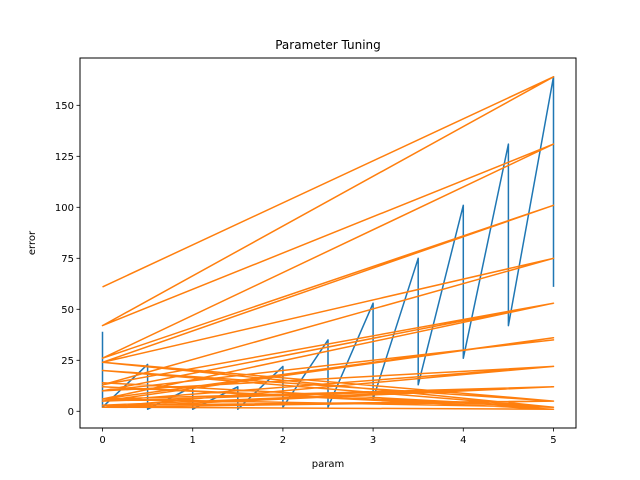 This screenshot has height=480, width=640. Describe the element at coordinates (328, 464) in the screenshot. I see `x-axis-label: param` at that location.